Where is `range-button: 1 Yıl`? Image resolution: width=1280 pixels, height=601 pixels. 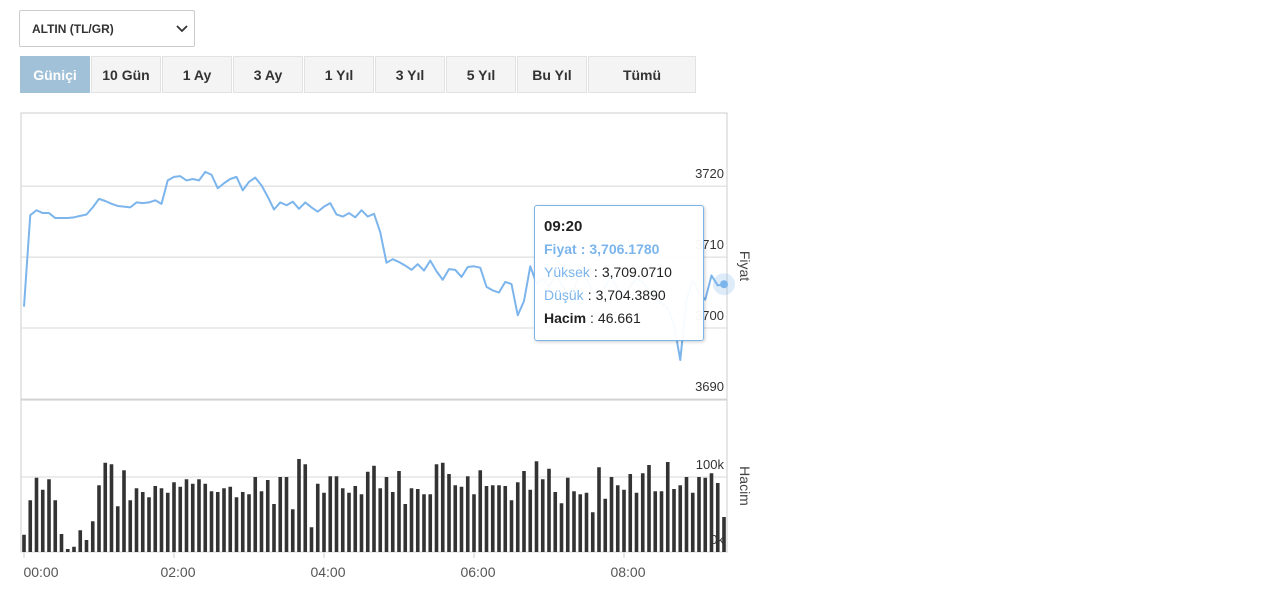 range-button: 1 Yıl is located at coordinates (339, 74).